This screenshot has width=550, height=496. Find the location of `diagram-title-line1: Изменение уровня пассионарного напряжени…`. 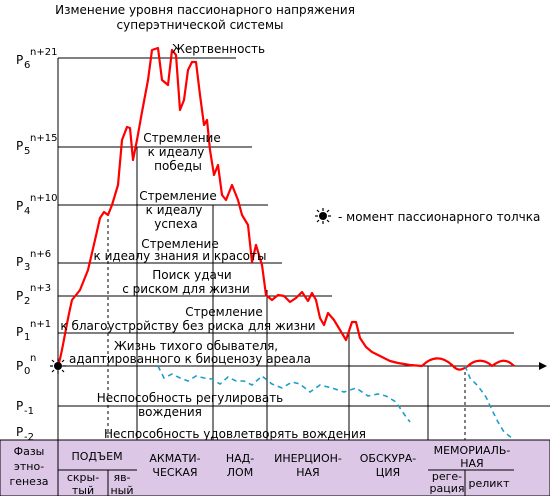

diagram-title-line1: Изменение уровня пассионарного напряжени… is located at coordinates (205, 10).